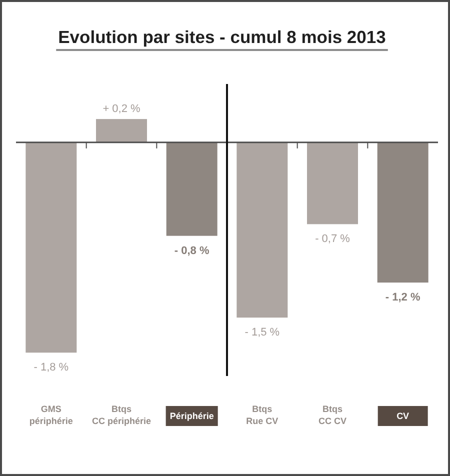 The image size is (450, 476). I want to click on x-tick-label: Btqs Rue CV, so click(262, 415).